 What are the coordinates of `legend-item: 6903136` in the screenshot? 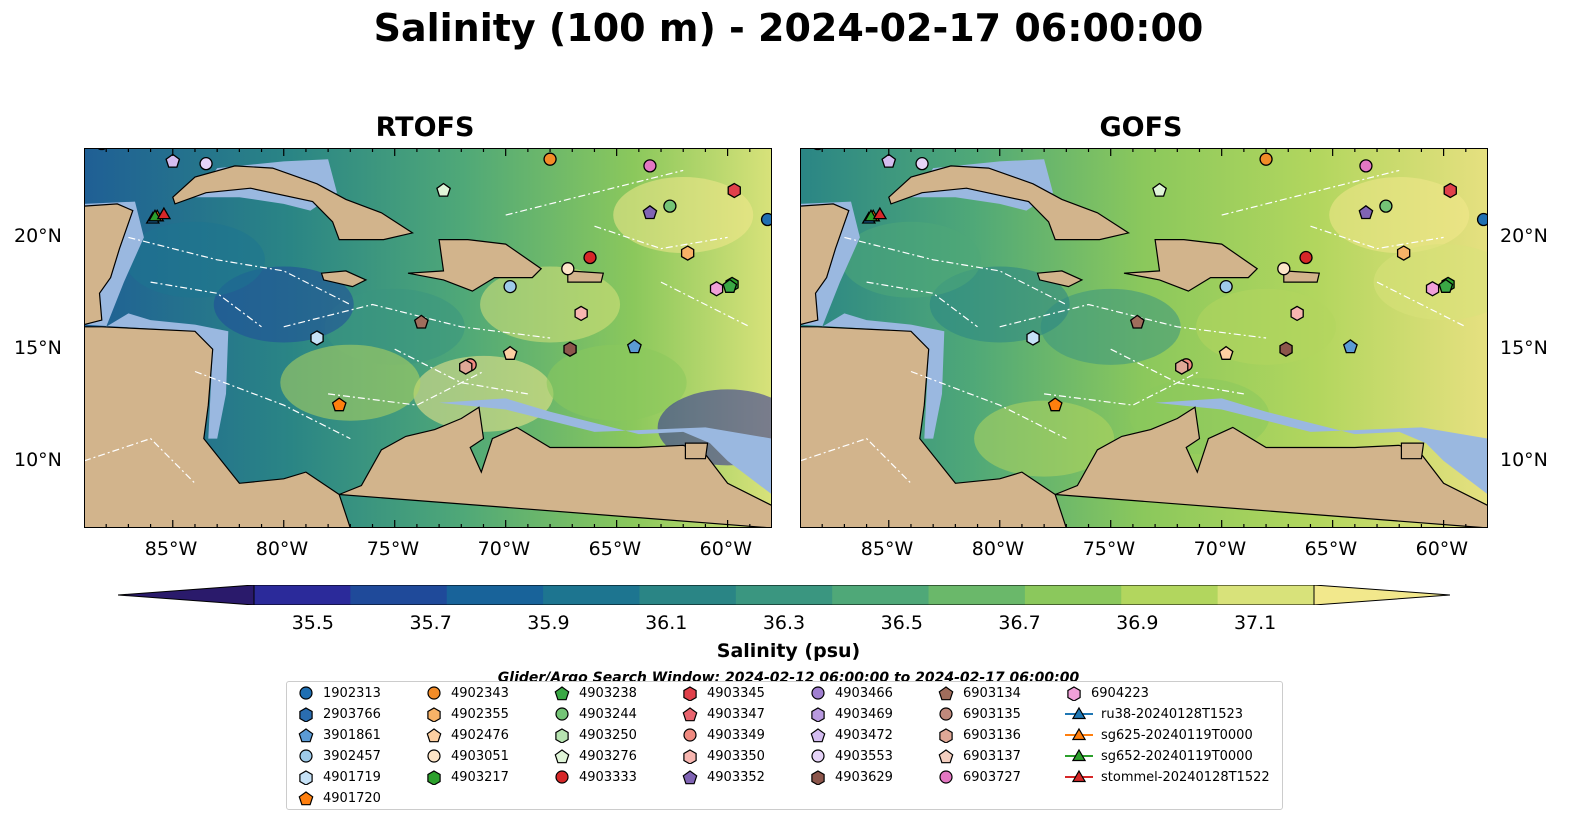 It's located at (979, 735).